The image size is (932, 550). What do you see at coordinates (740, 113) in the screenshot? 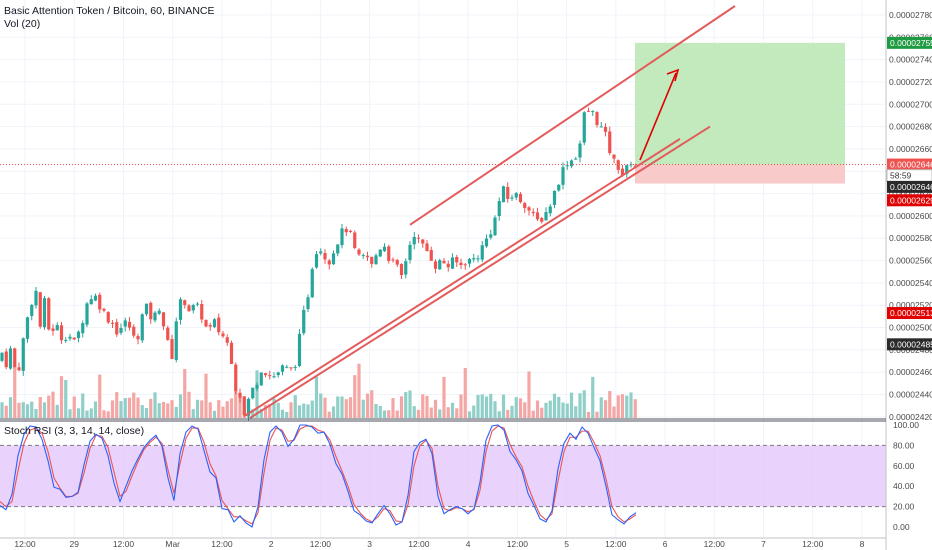
I see `position-zones` at bounding box center [740, 113].